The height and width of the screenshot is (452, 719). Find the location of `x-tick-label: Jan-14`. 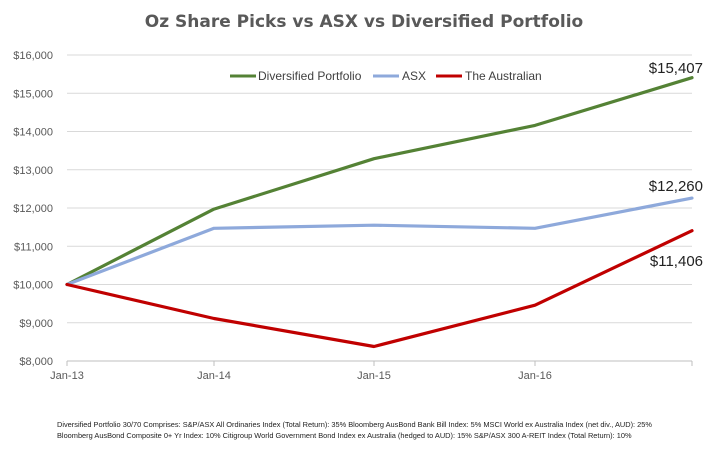

x-tick-label: Jan-14 is located at coordinates (214, 376).